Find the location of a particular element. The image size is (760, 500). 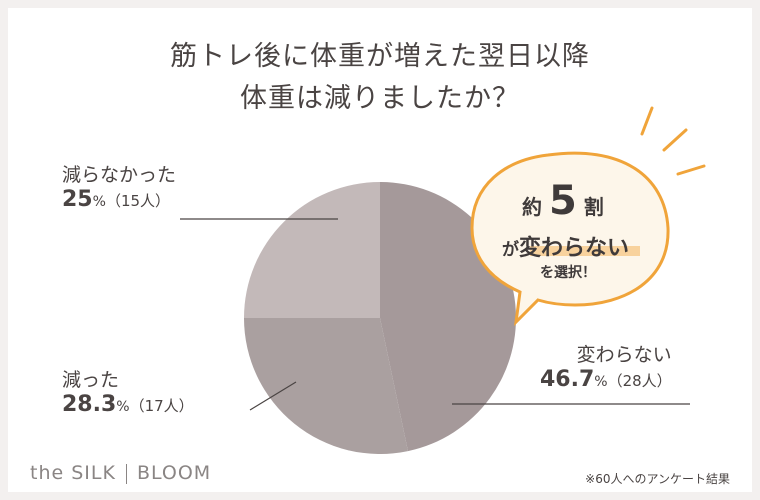

brand-divider is located at coordinates (126, 473).